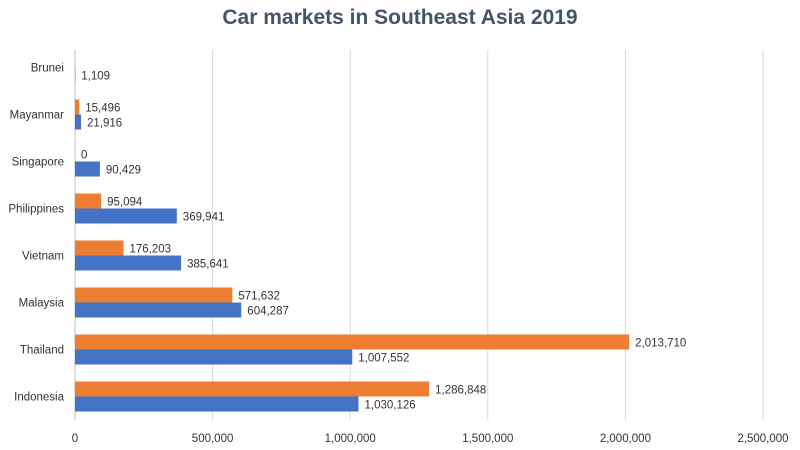  Describe the element at coordinates (150, 250) in the screenshot. I see `data-label-series-2: 176,203` at that location.